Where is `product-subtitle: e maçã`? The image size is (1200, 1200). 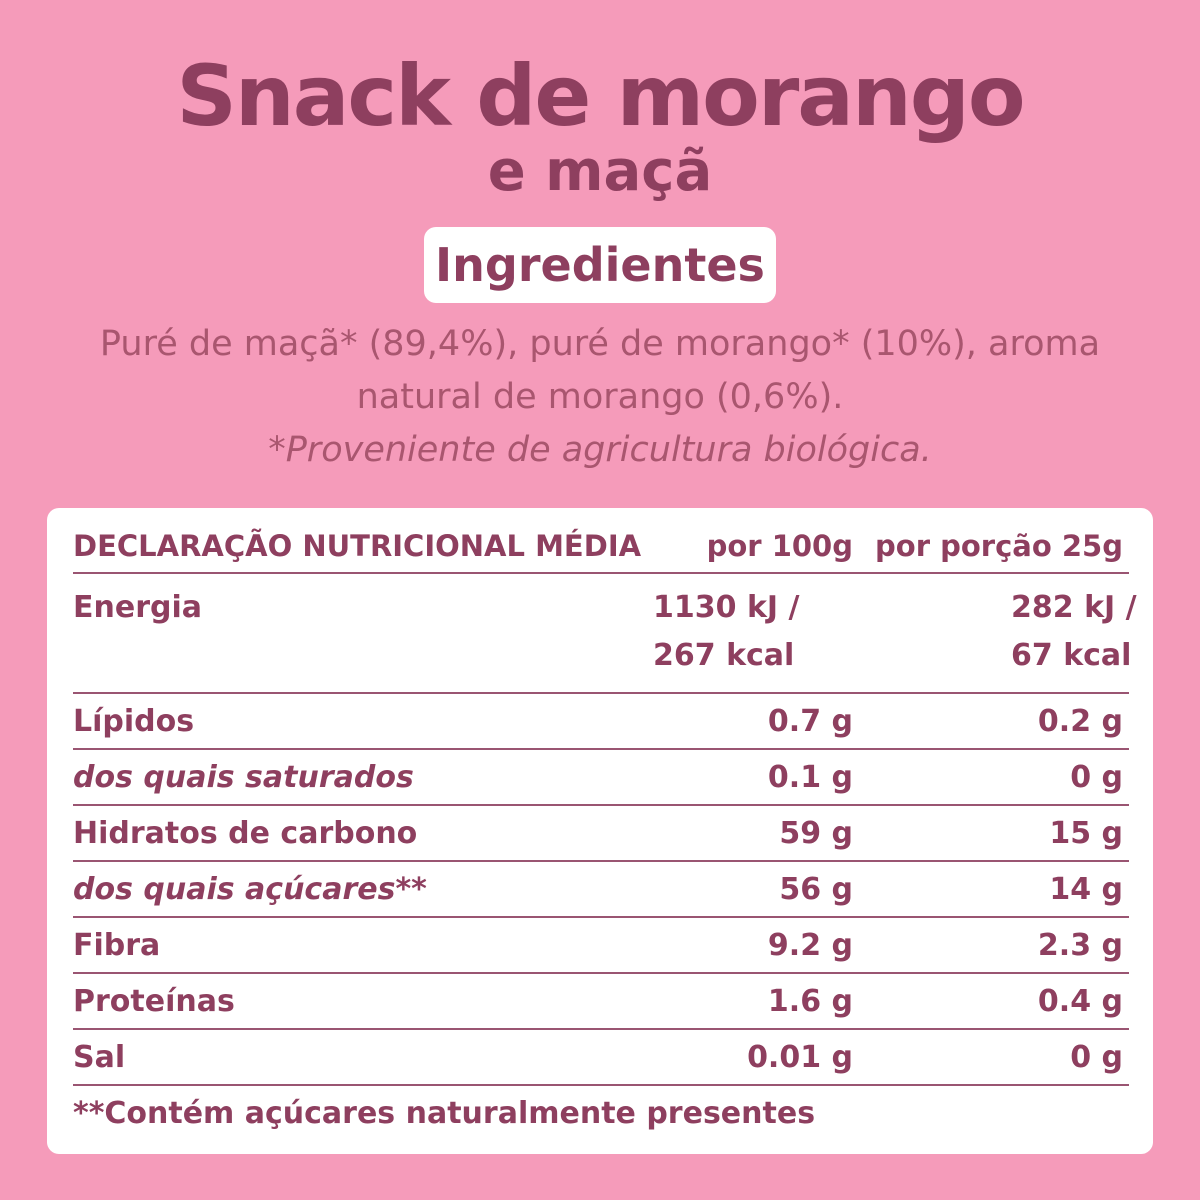 product-subtitle: e maçã is located at coordinates (600, 171).